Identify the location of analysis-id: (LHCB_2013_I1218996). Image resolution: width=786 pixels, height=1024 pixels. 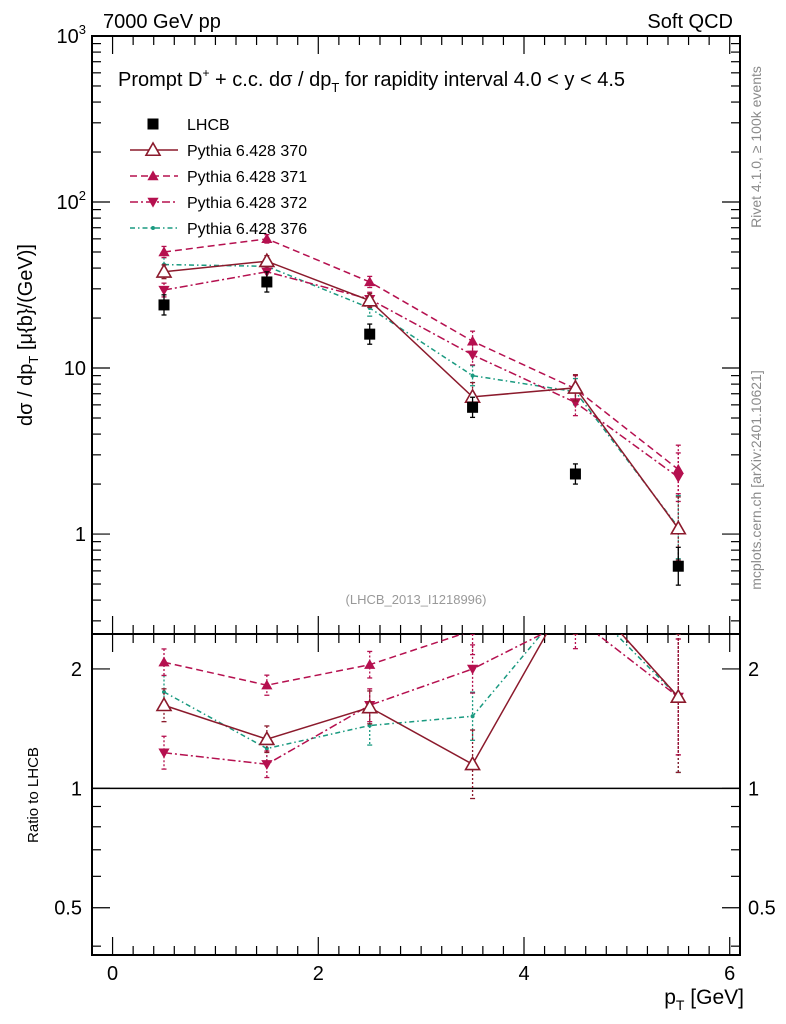
(416, 599).